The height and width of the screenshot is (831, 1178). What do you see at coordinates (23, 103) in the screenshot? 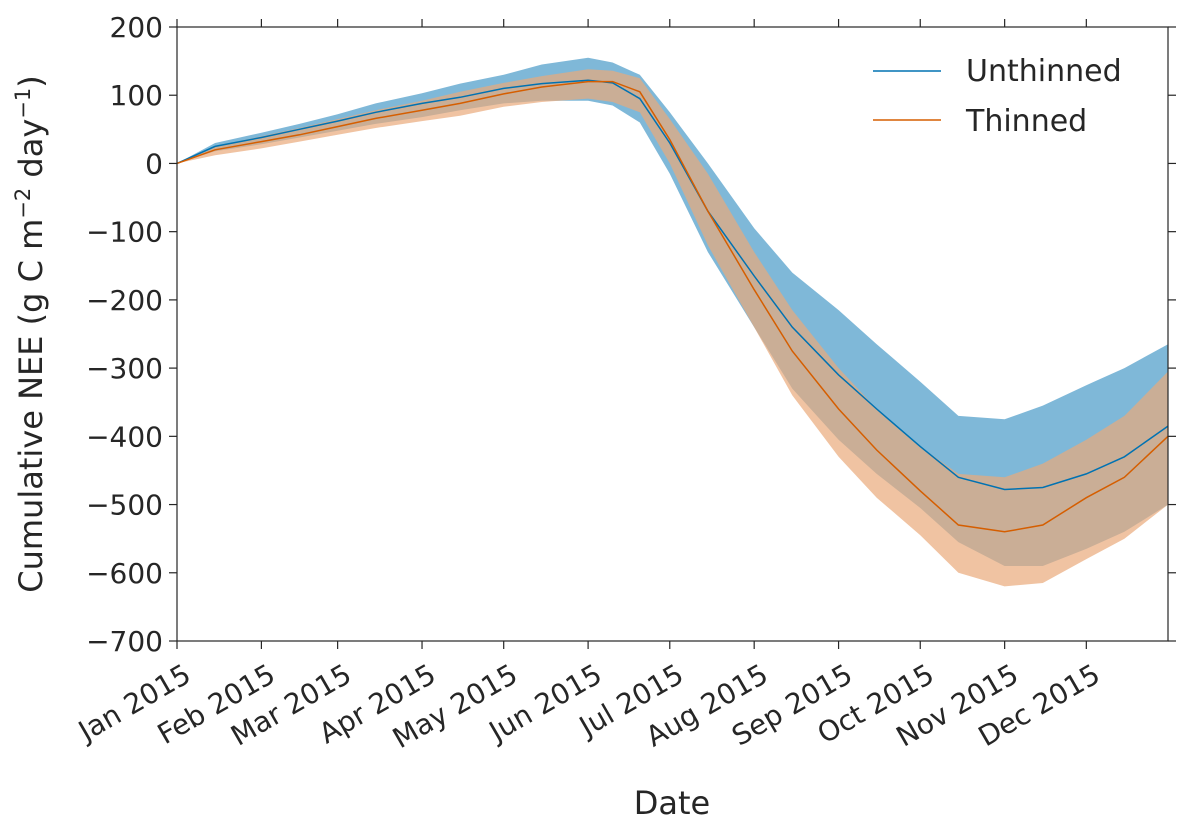
I see `y-axis-label-sup2: −1` at bounding box center [23, 103].